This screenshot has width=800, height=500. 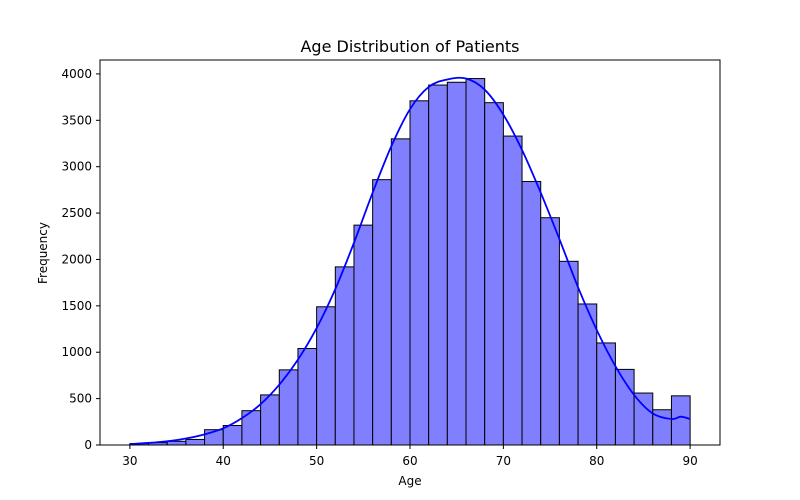 What do you see at coordinates (76, 74) in the screenshot?
I see `y-tick-label: 4000` at bounding box center [76, 74].